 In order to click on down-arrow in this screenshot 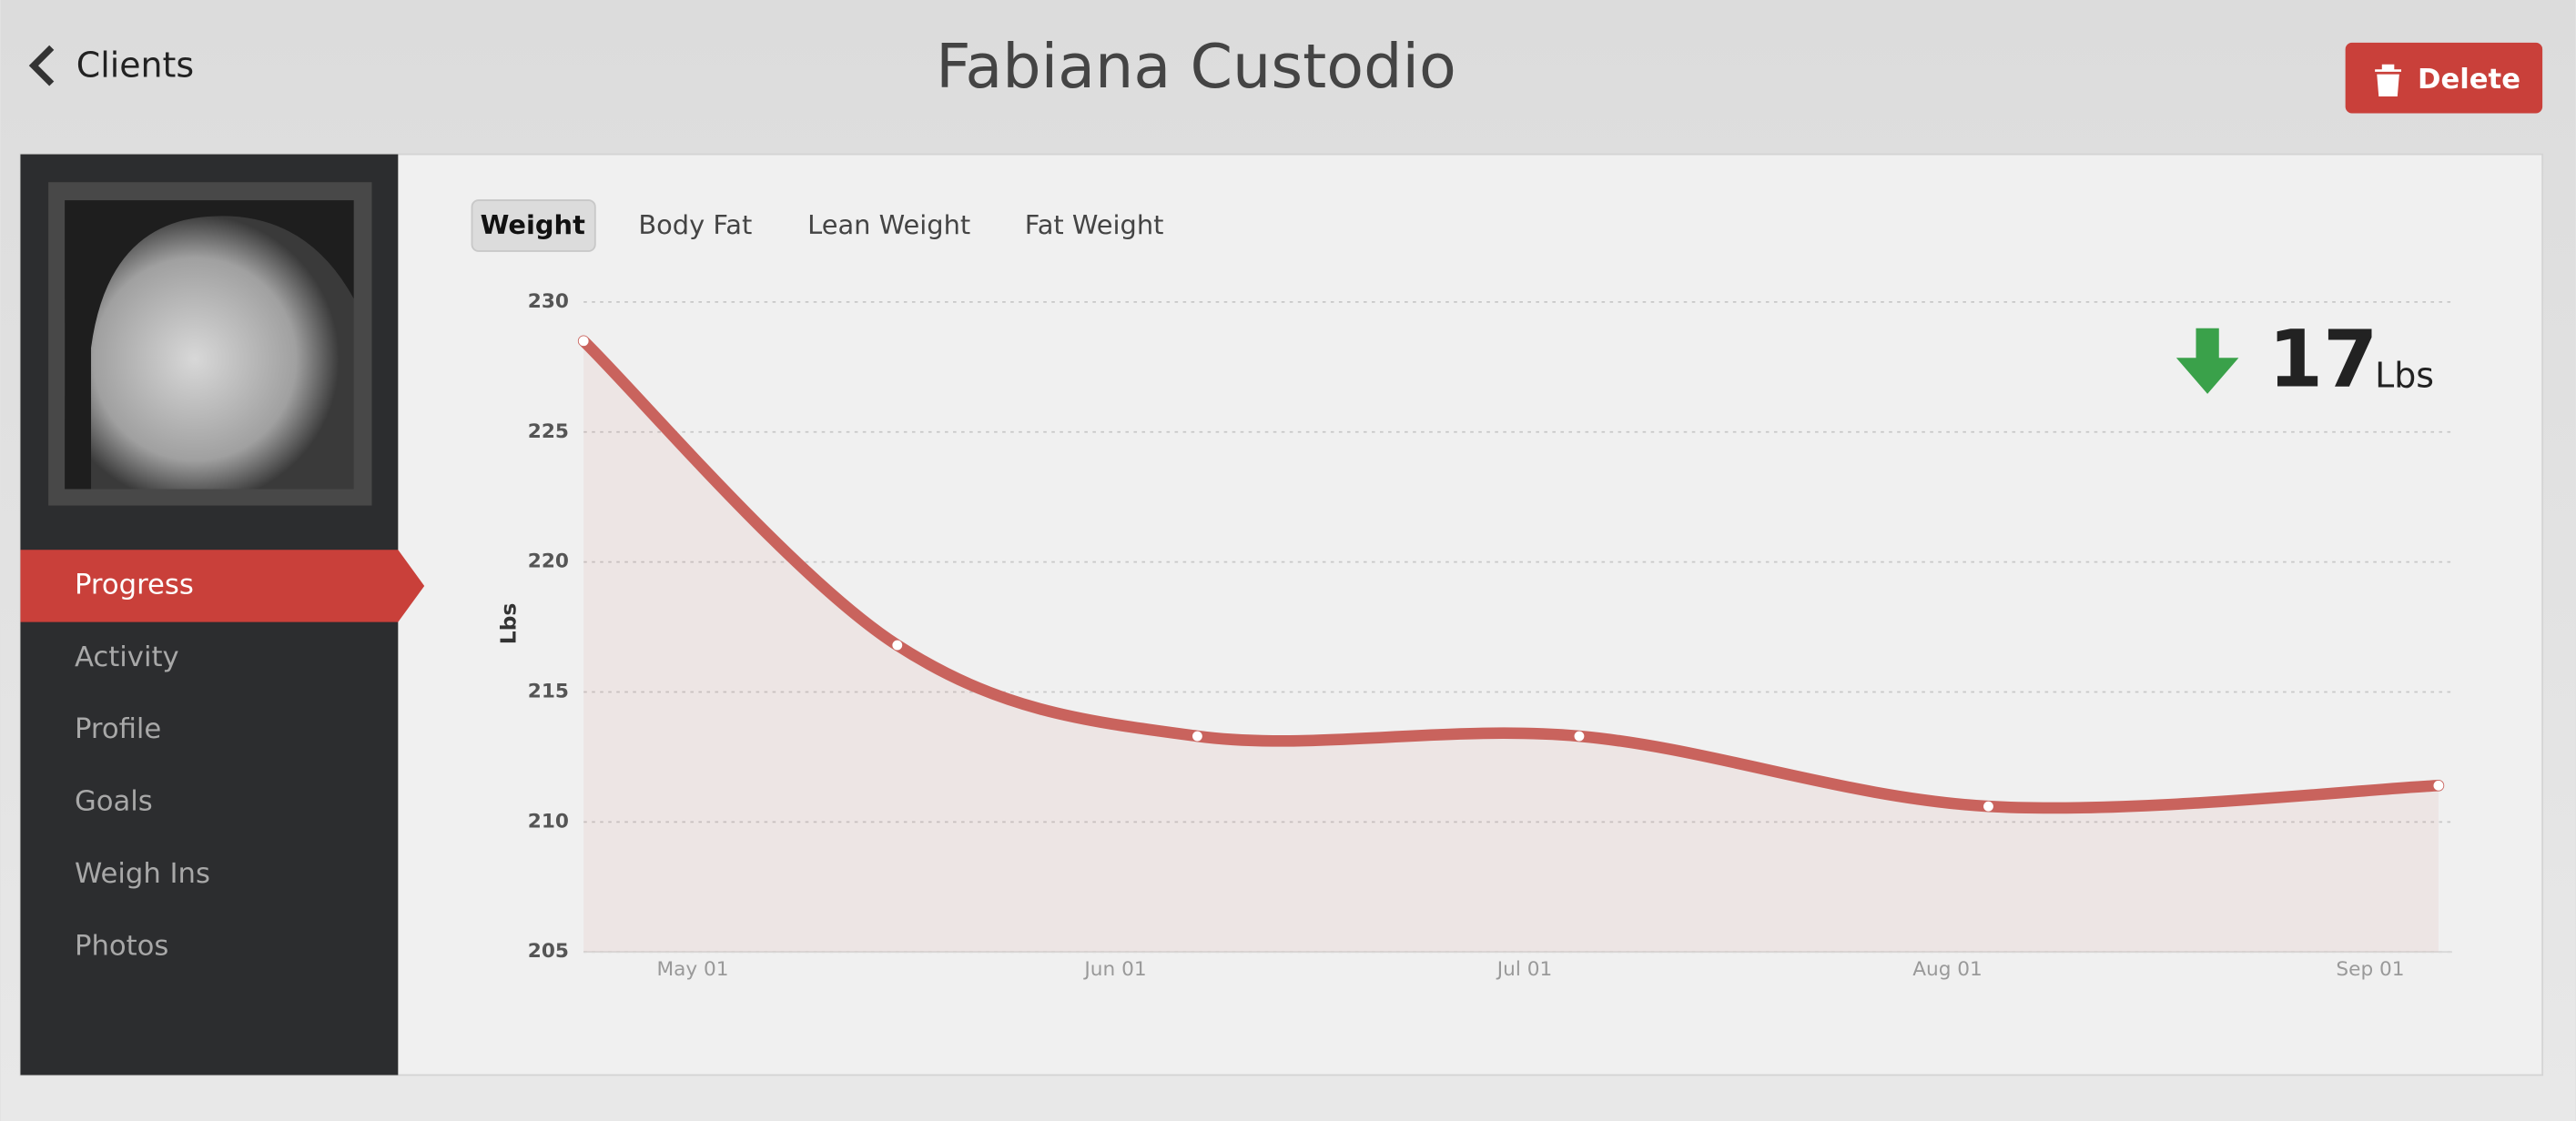, I will do `click(2207, 361)`.